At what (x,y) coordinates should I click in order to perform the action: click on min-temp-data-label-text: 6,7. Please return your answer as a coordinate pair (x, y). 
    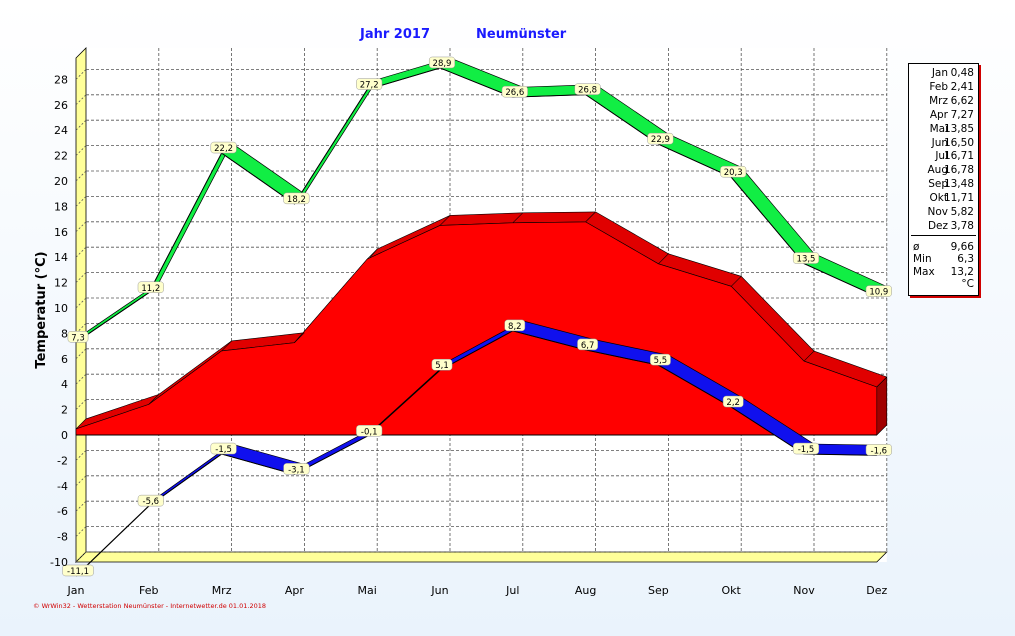
    Looking at the image, I should click on (588, 346).